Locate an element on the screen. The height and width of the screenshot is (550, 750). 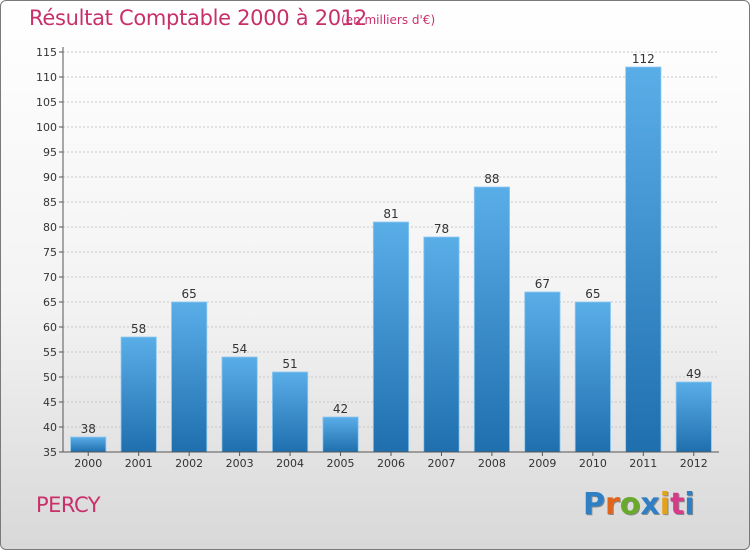
x-tick-label-2004: 2004 is located at coordinates (290, 463).